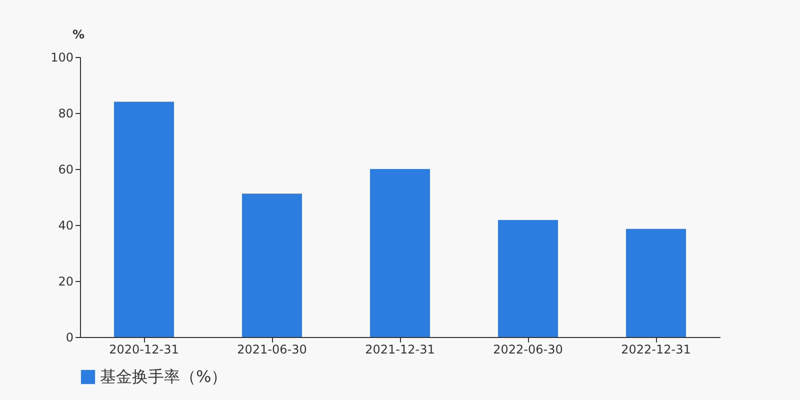  What do you see at coordinates (164, 376) in the screenshot?
I see `legend-label: 基金换手率（%）` at bounding box center [164, 376].